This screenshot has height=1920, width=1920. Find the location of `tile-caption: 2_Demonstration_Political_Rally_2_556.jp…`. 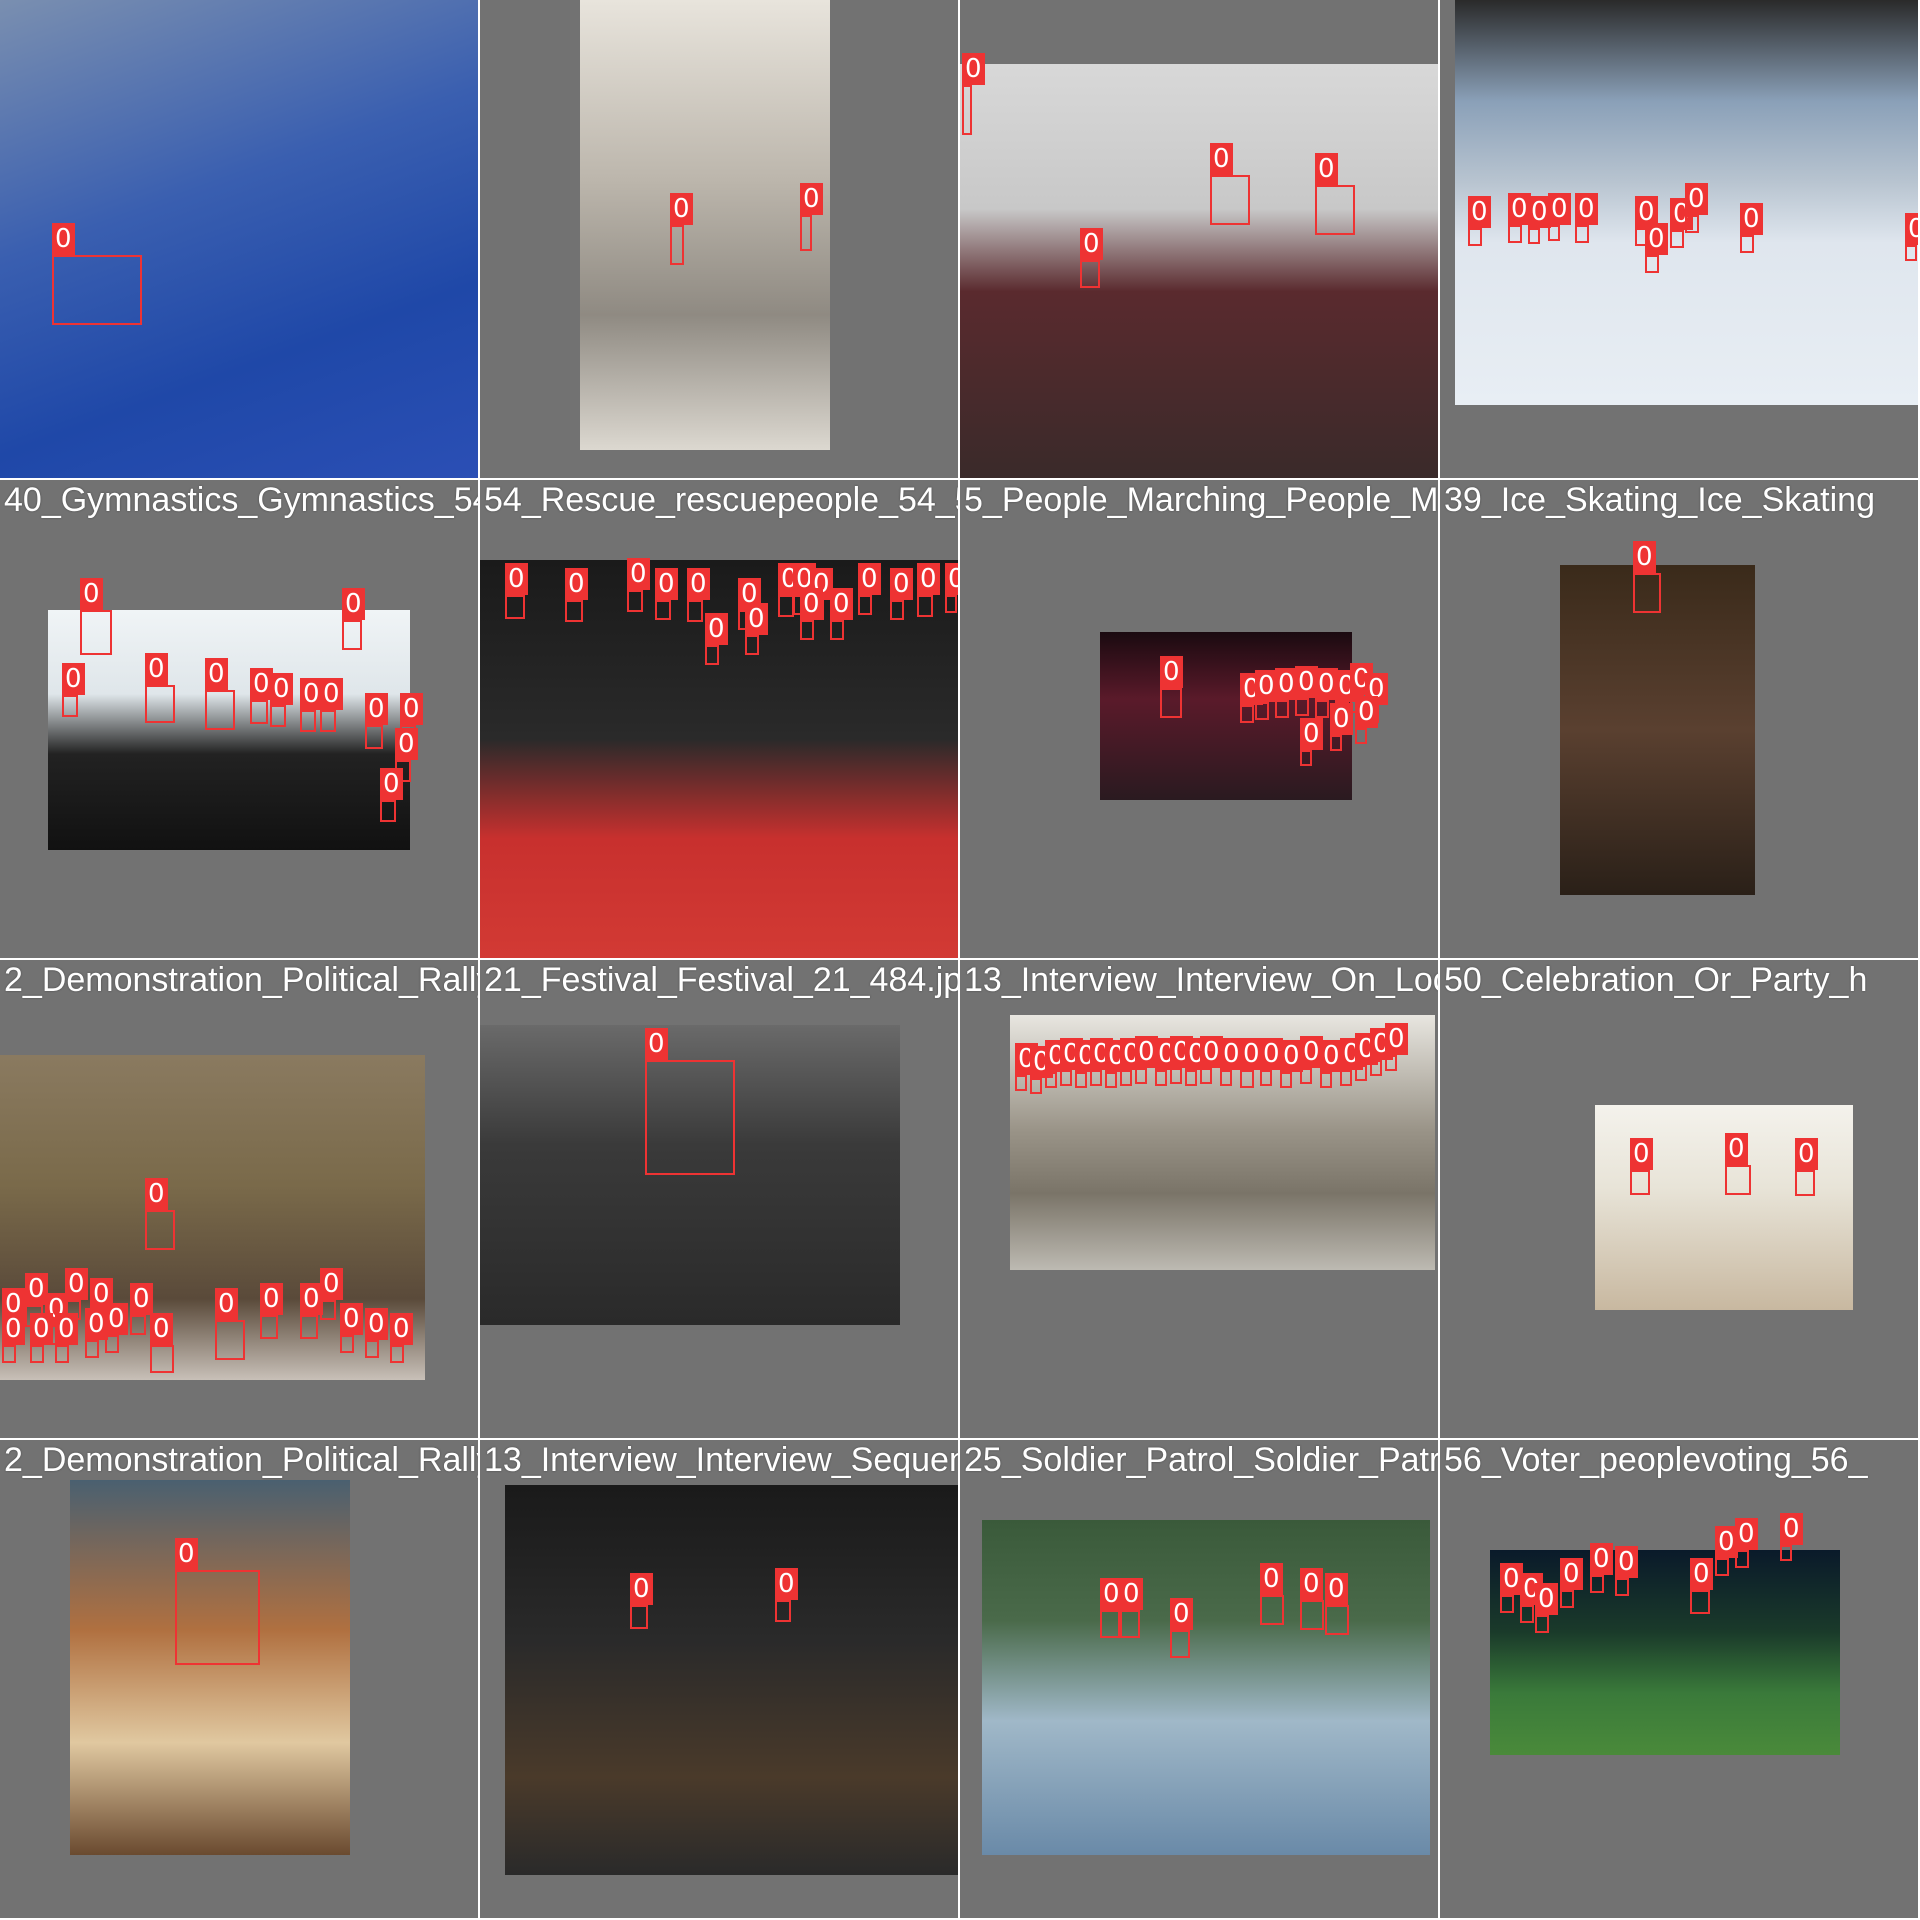

tile-caption: 2_Demonstration_Political_Rally_2_556.jp… is located at coordinates (241, 1460).